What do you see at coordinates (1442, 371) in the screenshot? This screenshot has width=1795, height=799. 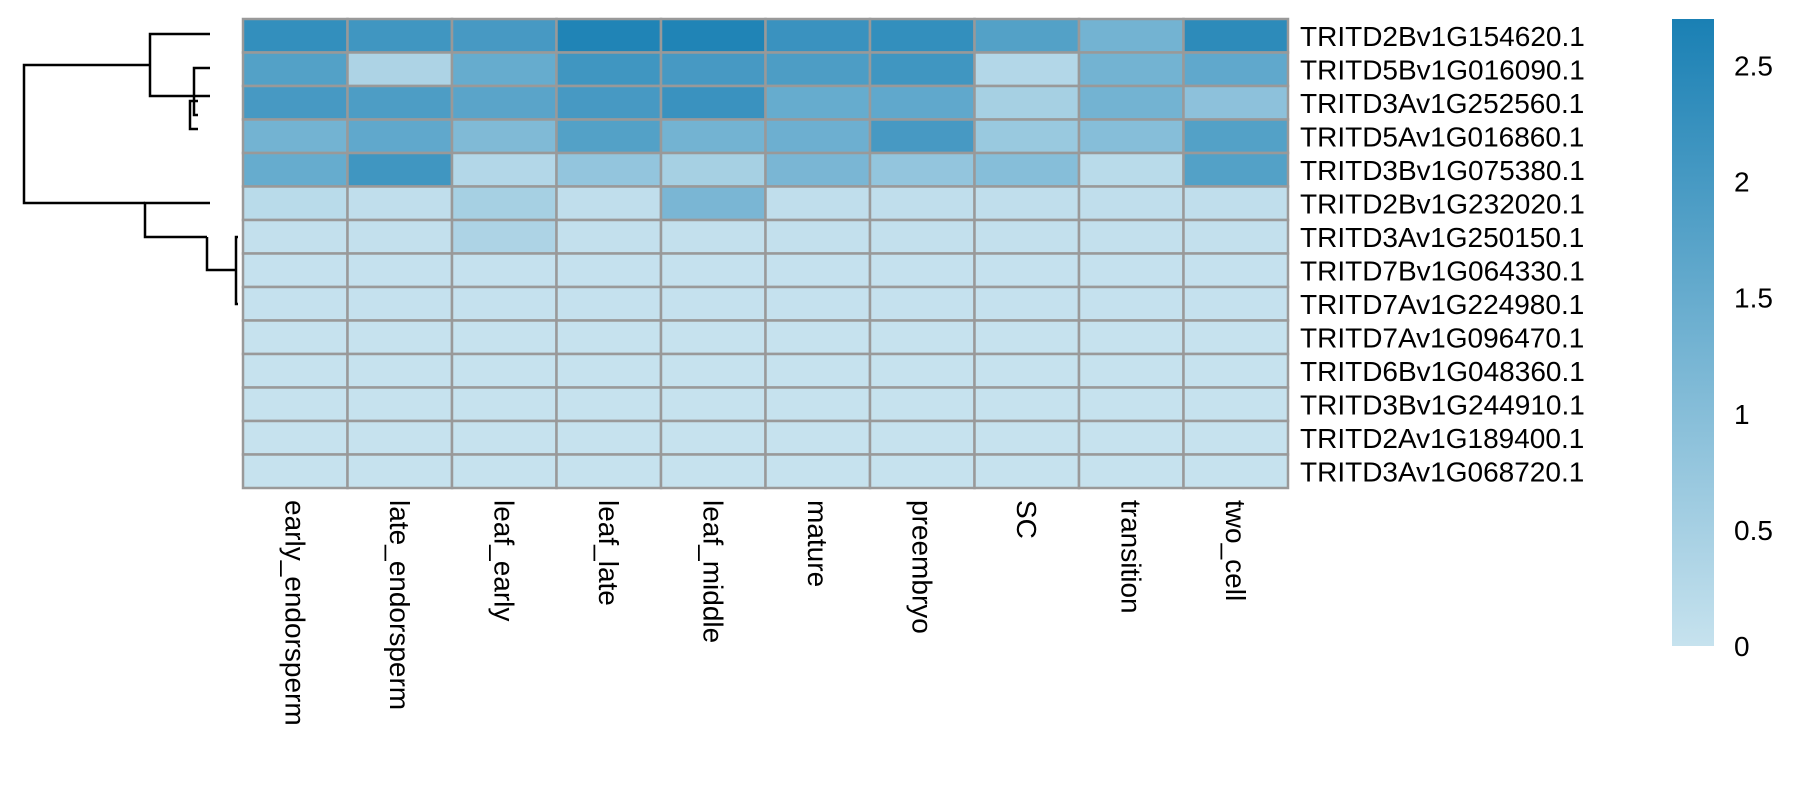 I see `row-label: TRITD6Bv1G048360.1` at bounding box center [1442, 371].